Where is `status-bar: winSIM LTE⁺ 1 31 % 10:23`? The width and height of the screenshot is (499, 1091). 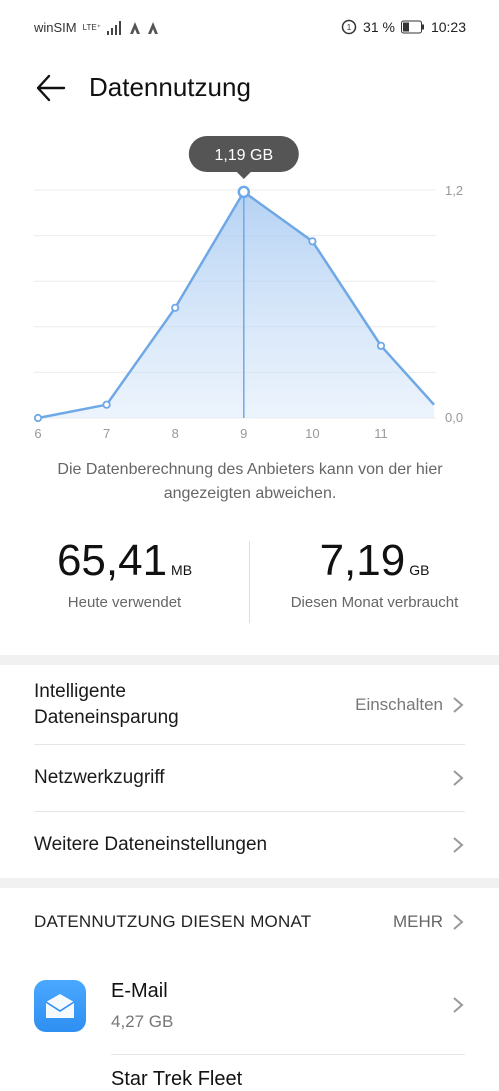 status-bar: winSIM LTE⁺ 1 31 % 10:23 is located at coordinates (249, 28).